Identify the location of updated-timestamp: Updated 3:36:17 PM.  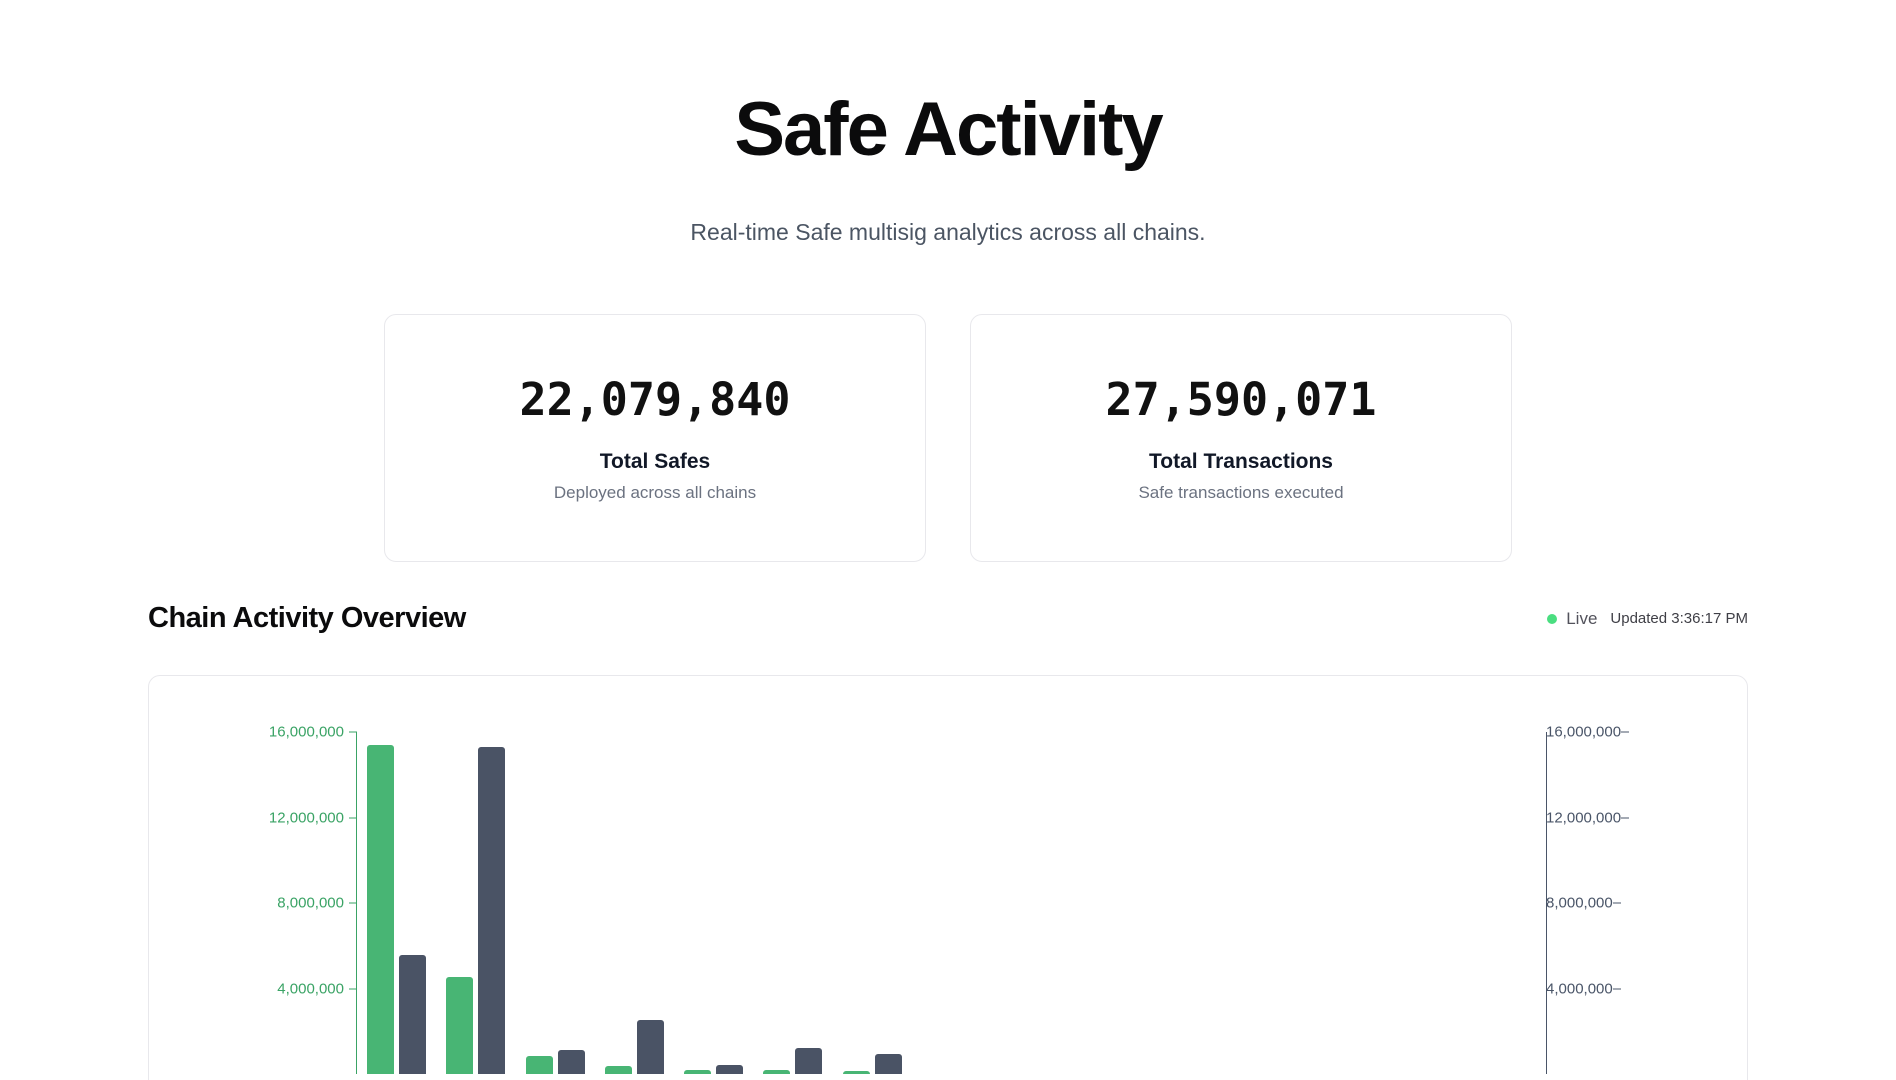
(1679, 619).